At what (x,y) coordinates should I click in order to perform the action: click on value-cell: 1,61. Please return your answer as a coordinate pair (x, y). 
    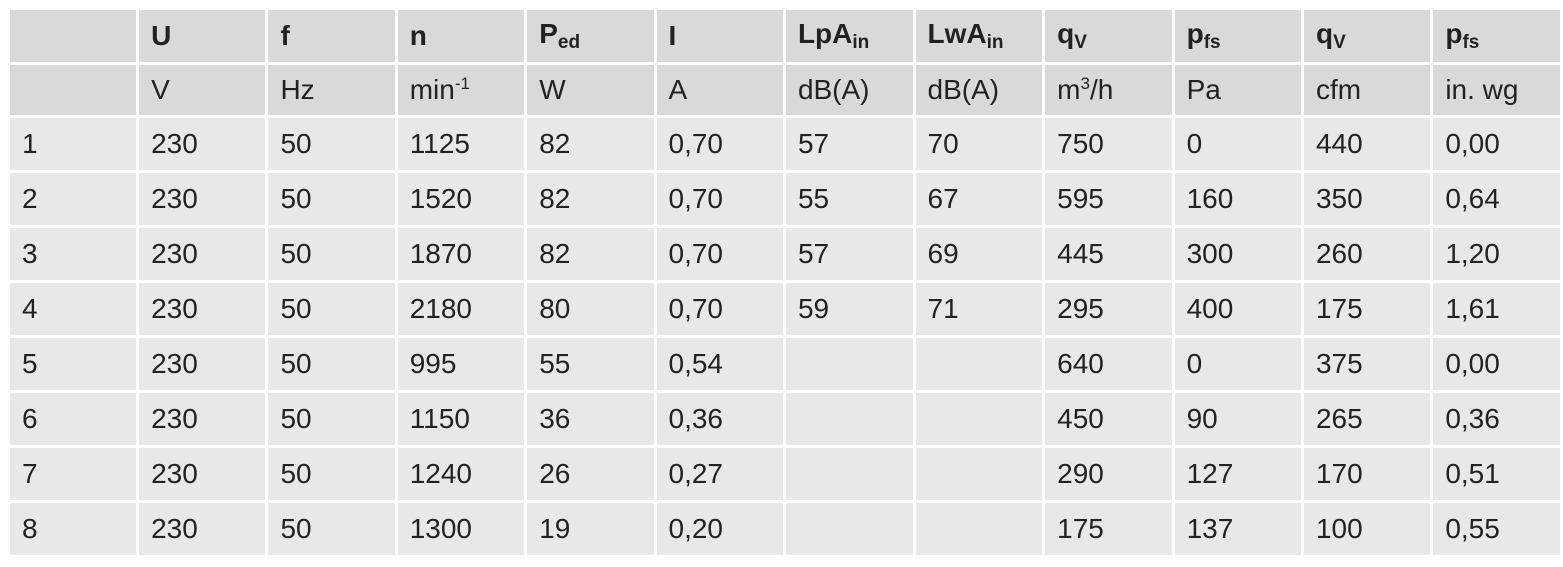
    Looking at the image, I should click on (1496, 309).